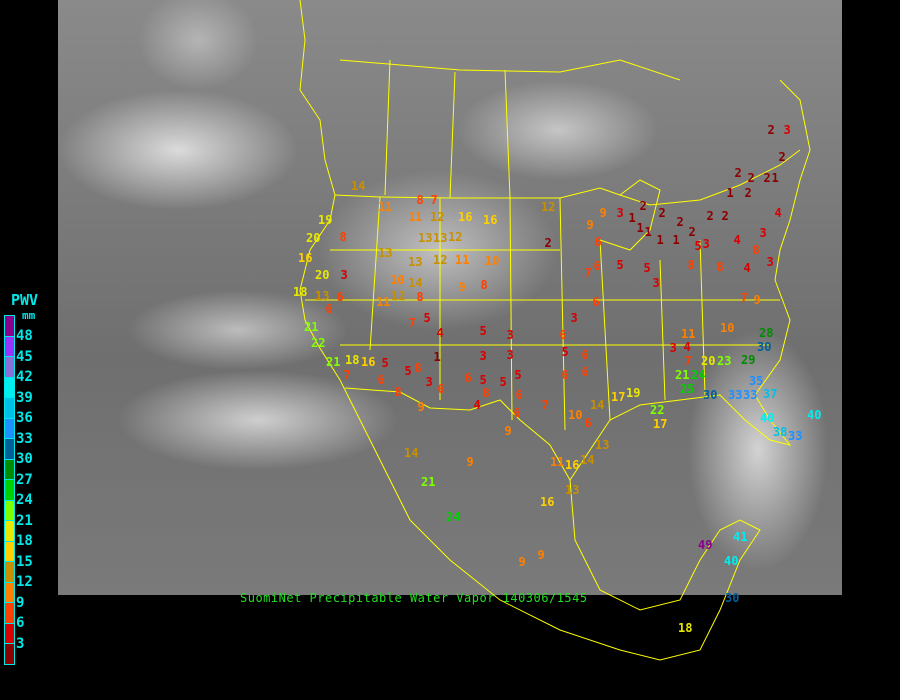 Image resolution: width=900 pixels, height=700 pixels. I want to click on us-canada-border, so click(567, 177).